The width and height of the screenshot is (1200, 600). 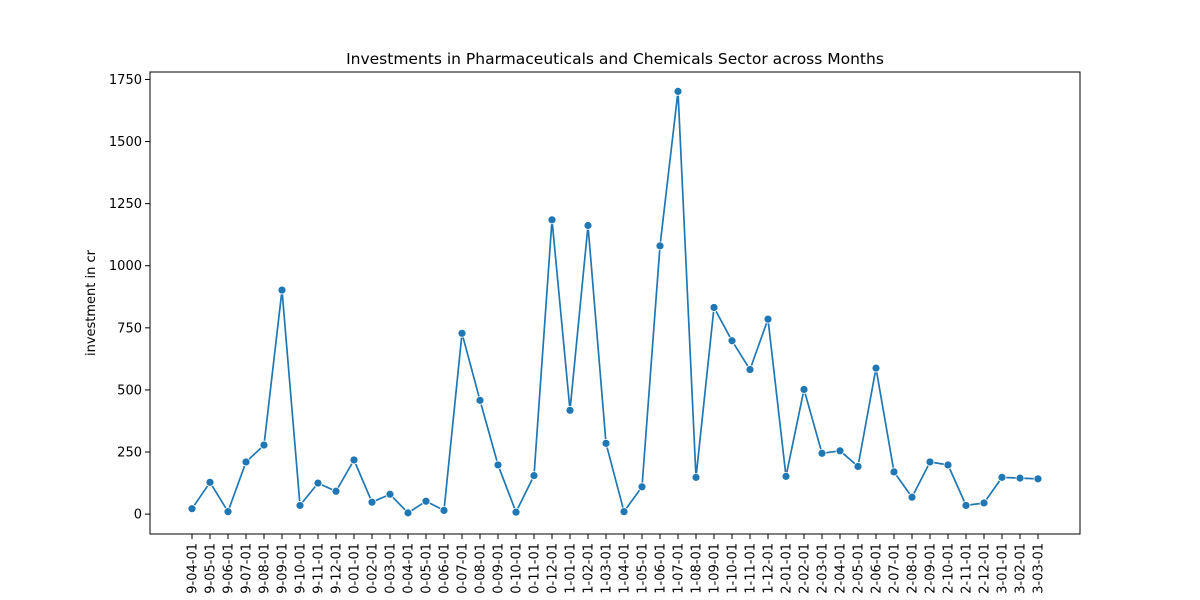 What do you see at coordinates (733, 568) in the screenshot?
I see `x-tick-label: 1-10-01` at bounding box center [733, 568].